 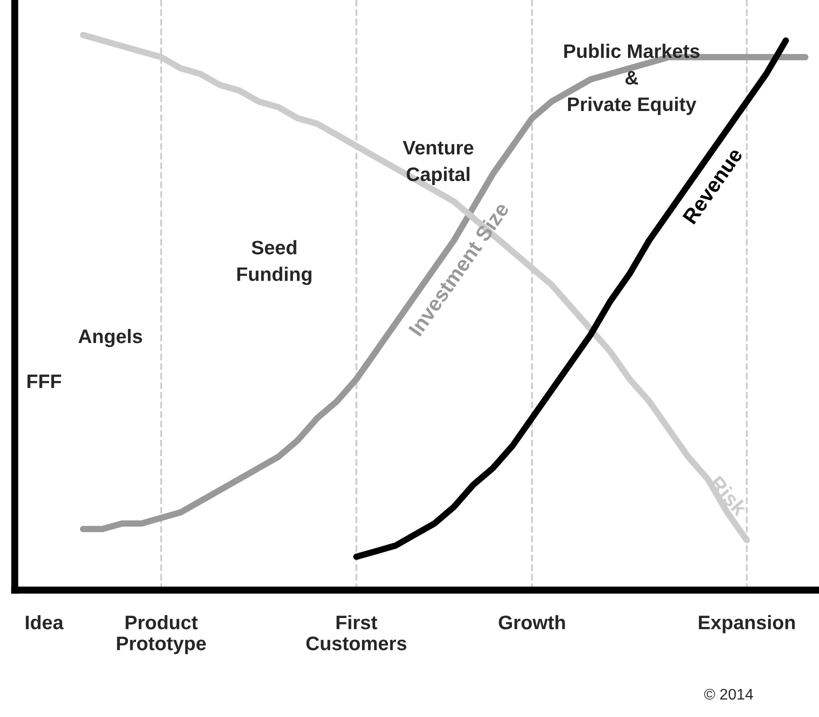 I want to click on annotation: Venture Capital, so click(x=438, y=163).